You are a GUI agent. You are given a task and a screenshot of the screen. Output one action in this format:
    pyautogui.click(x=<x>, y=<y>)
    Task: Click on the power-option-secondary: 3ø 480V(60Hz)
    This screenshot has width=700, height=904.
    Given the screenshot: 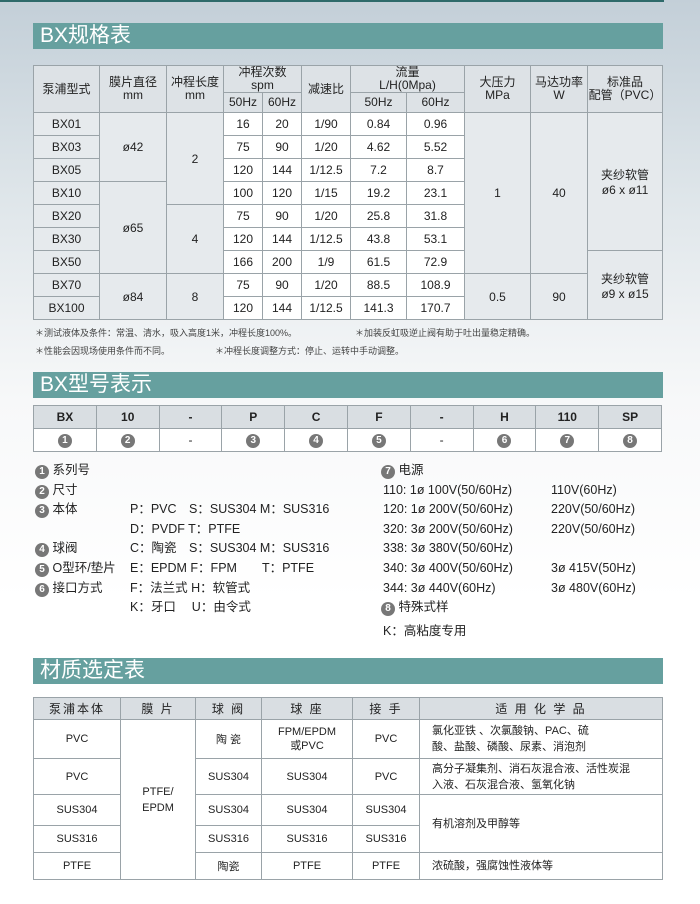 What is the action you would take?
    pyautogui.click(x=593, y=587)
    